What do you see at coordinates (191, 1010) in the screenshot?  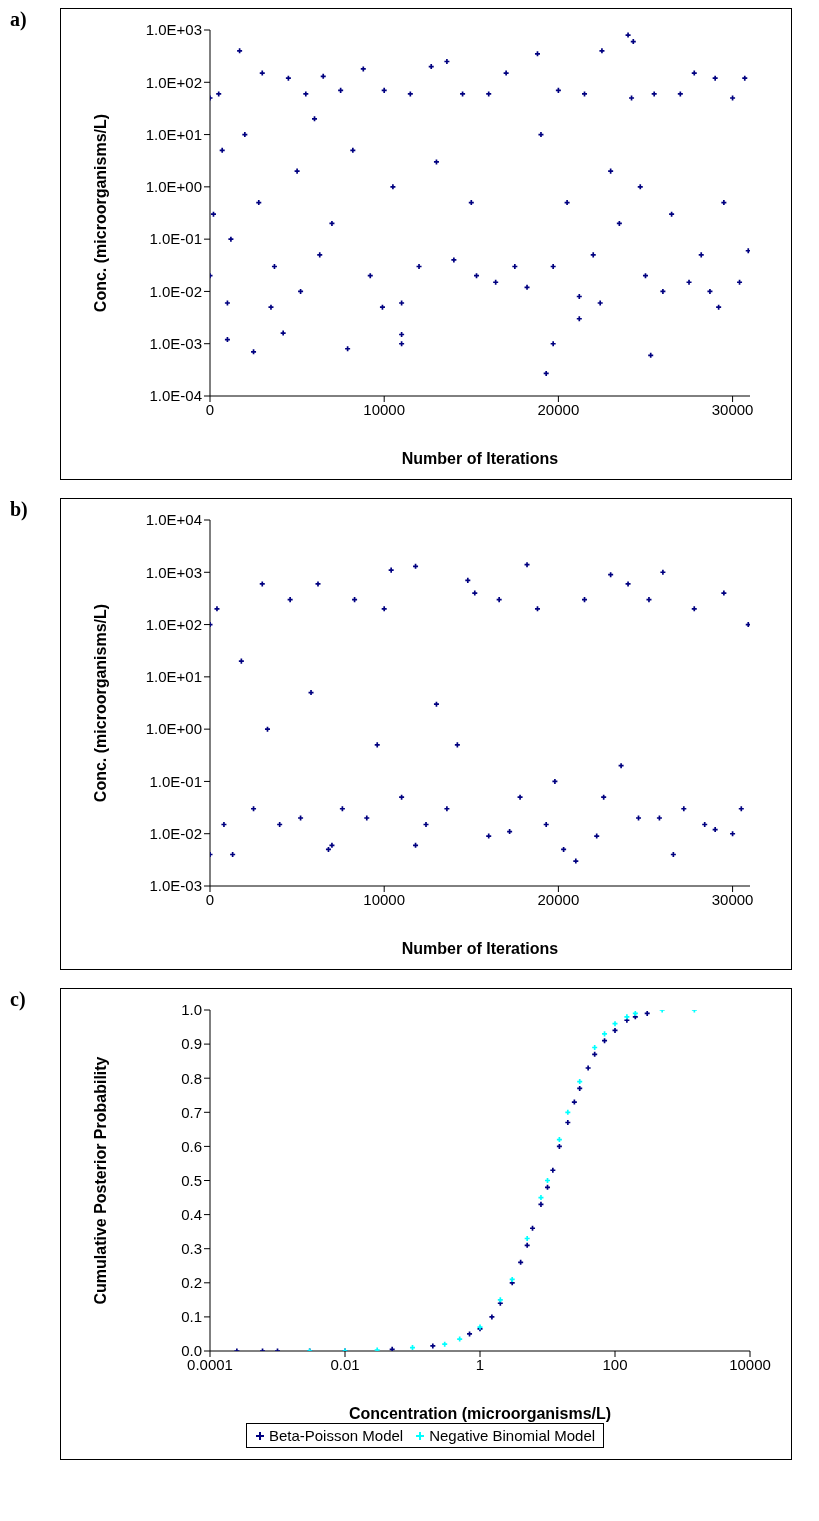 I see `y-tick-label: 1.0` at bounding box center [191, 1010].